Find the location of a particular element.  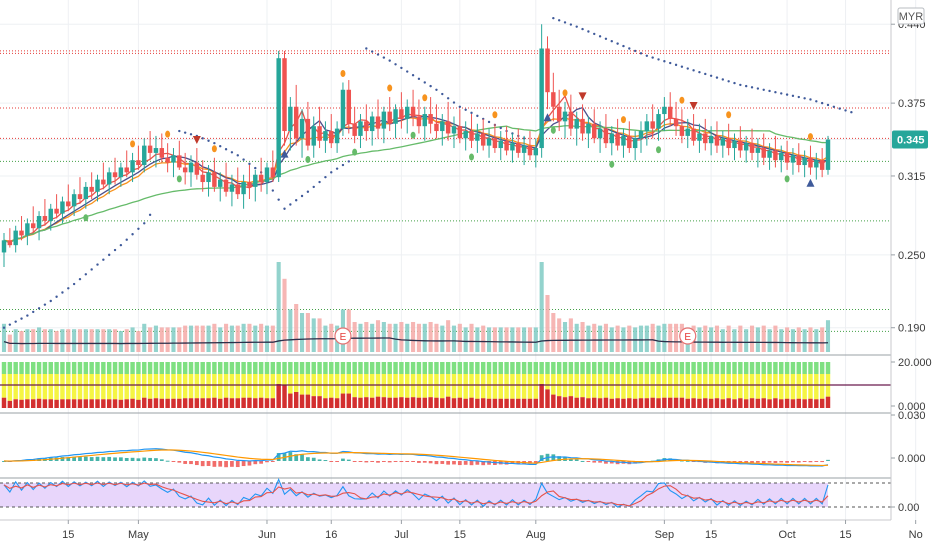

earnings-marker is located at coordinates (343, 336).